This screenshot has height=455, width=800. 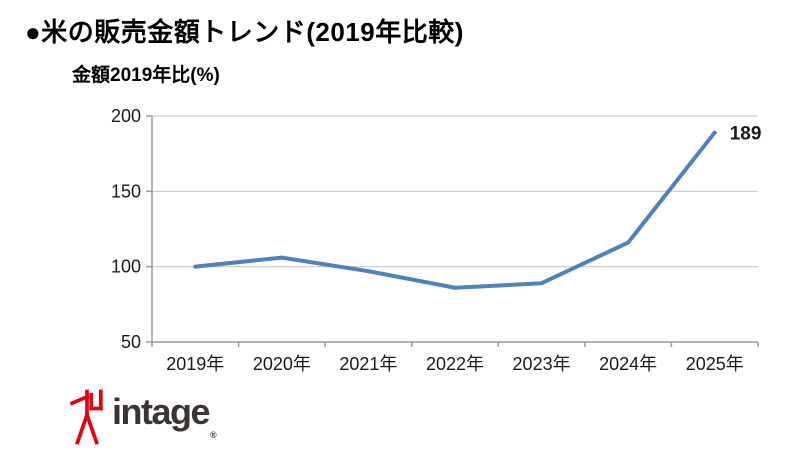 I want to click on intage-logo: intage®, so click(x=143, y=417).